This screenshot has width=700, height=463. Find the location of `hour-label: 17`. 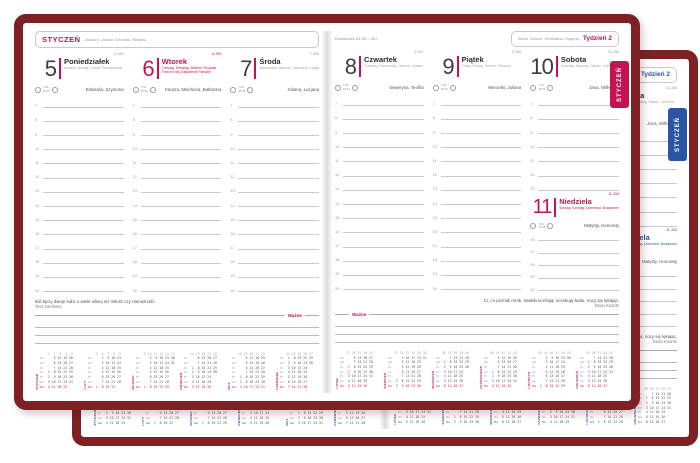

hour-label: 17 is located at coordinates (37, 248).